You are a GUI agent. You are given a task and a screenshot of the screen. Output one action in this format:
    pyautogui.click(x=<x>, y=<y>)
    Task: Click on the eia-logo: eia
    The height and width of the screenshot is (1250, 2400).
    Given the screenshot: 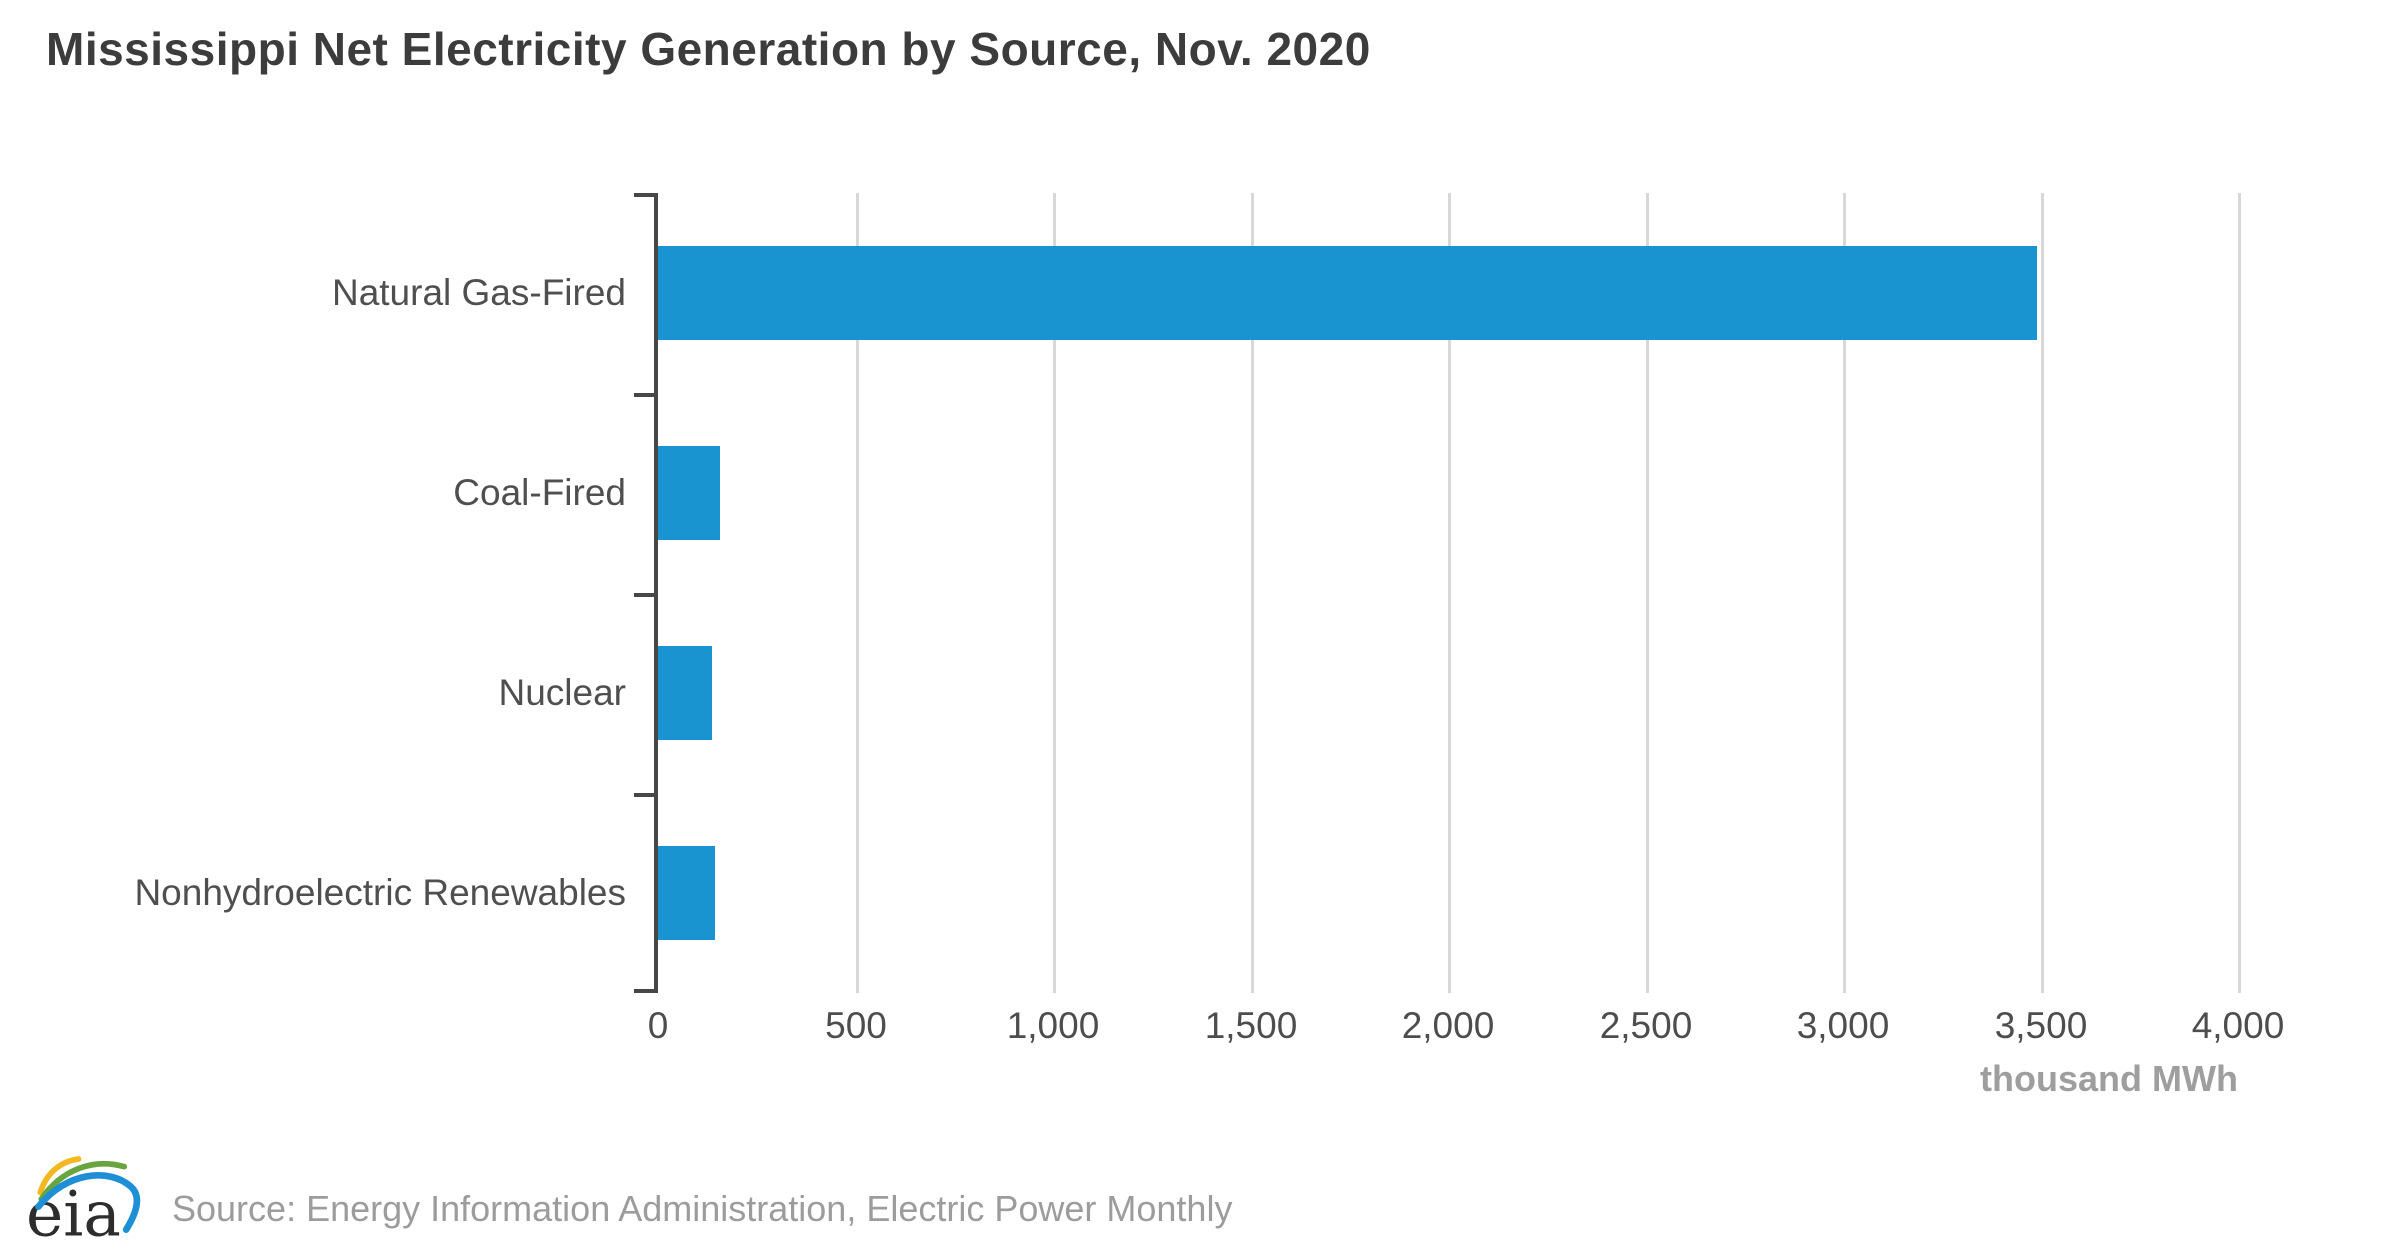 What is the action you would take?
    pyautogui.click(x=83, y=1199)
    